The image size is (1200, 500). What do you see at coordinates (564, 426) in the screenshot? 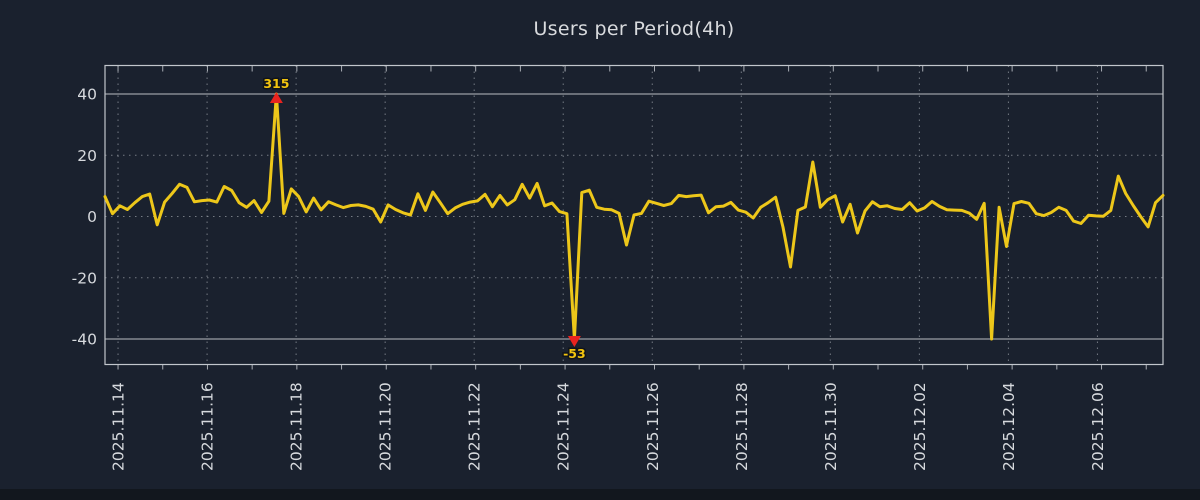
I see `x-axis-tick-label: 2025.11.24` at bounding box center [564, 426].